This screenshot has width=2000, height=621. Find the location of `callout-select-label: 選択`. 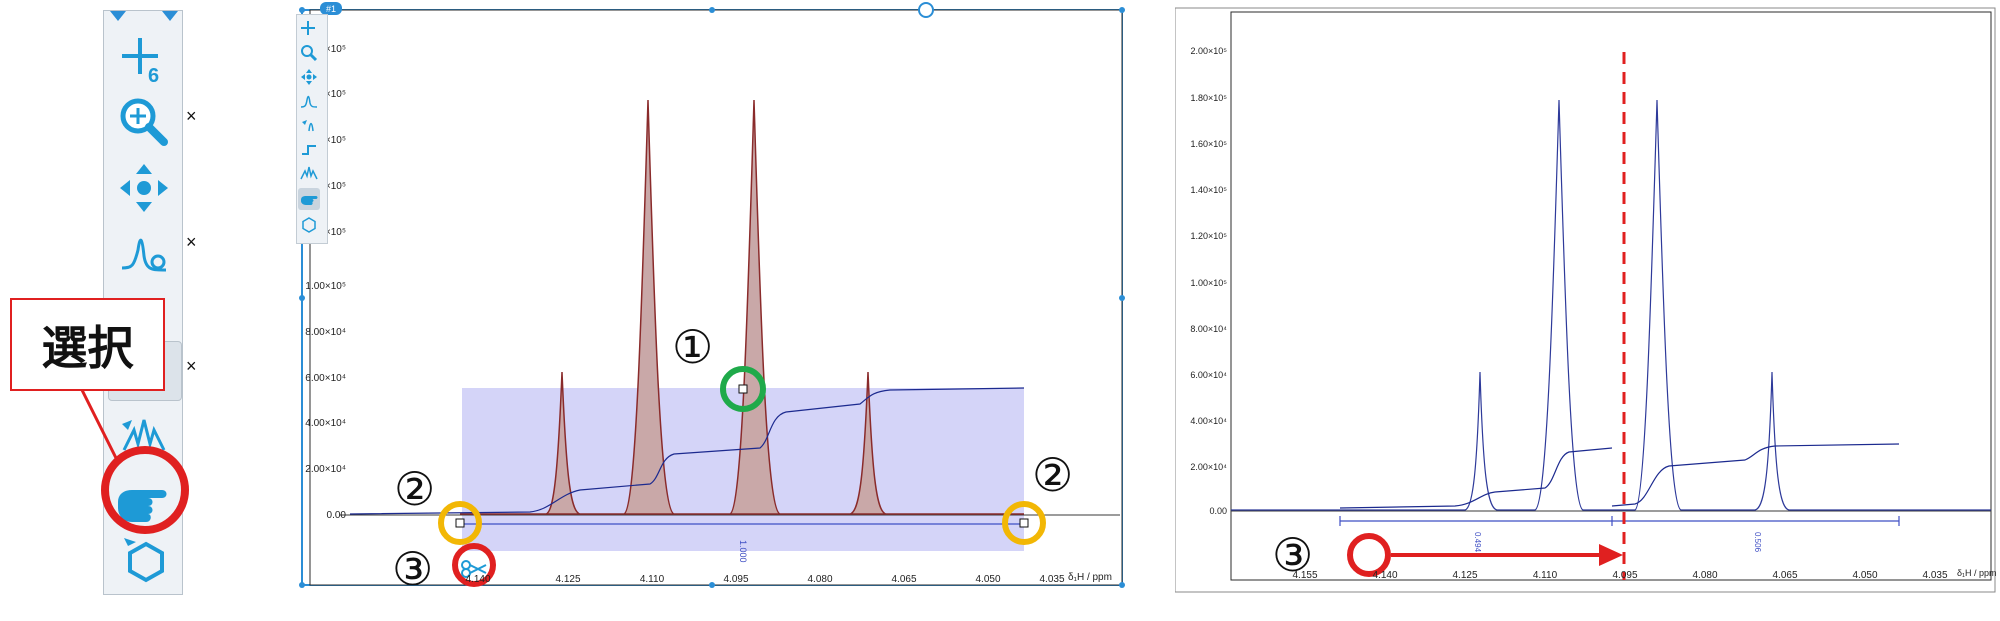

callout-select-label: 選択 is located at coordinates (87, 344).